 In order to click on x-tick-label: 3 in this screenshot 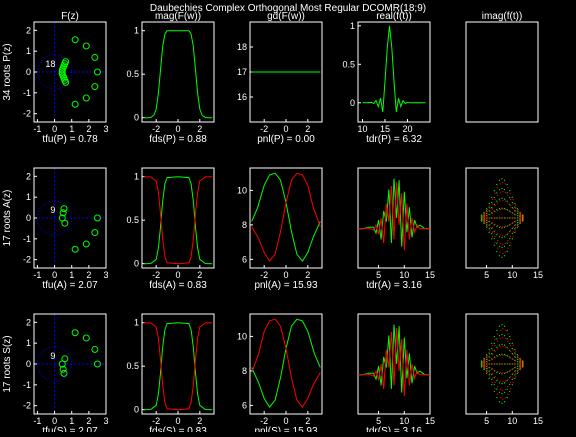, I will do `click(105, 129)`.